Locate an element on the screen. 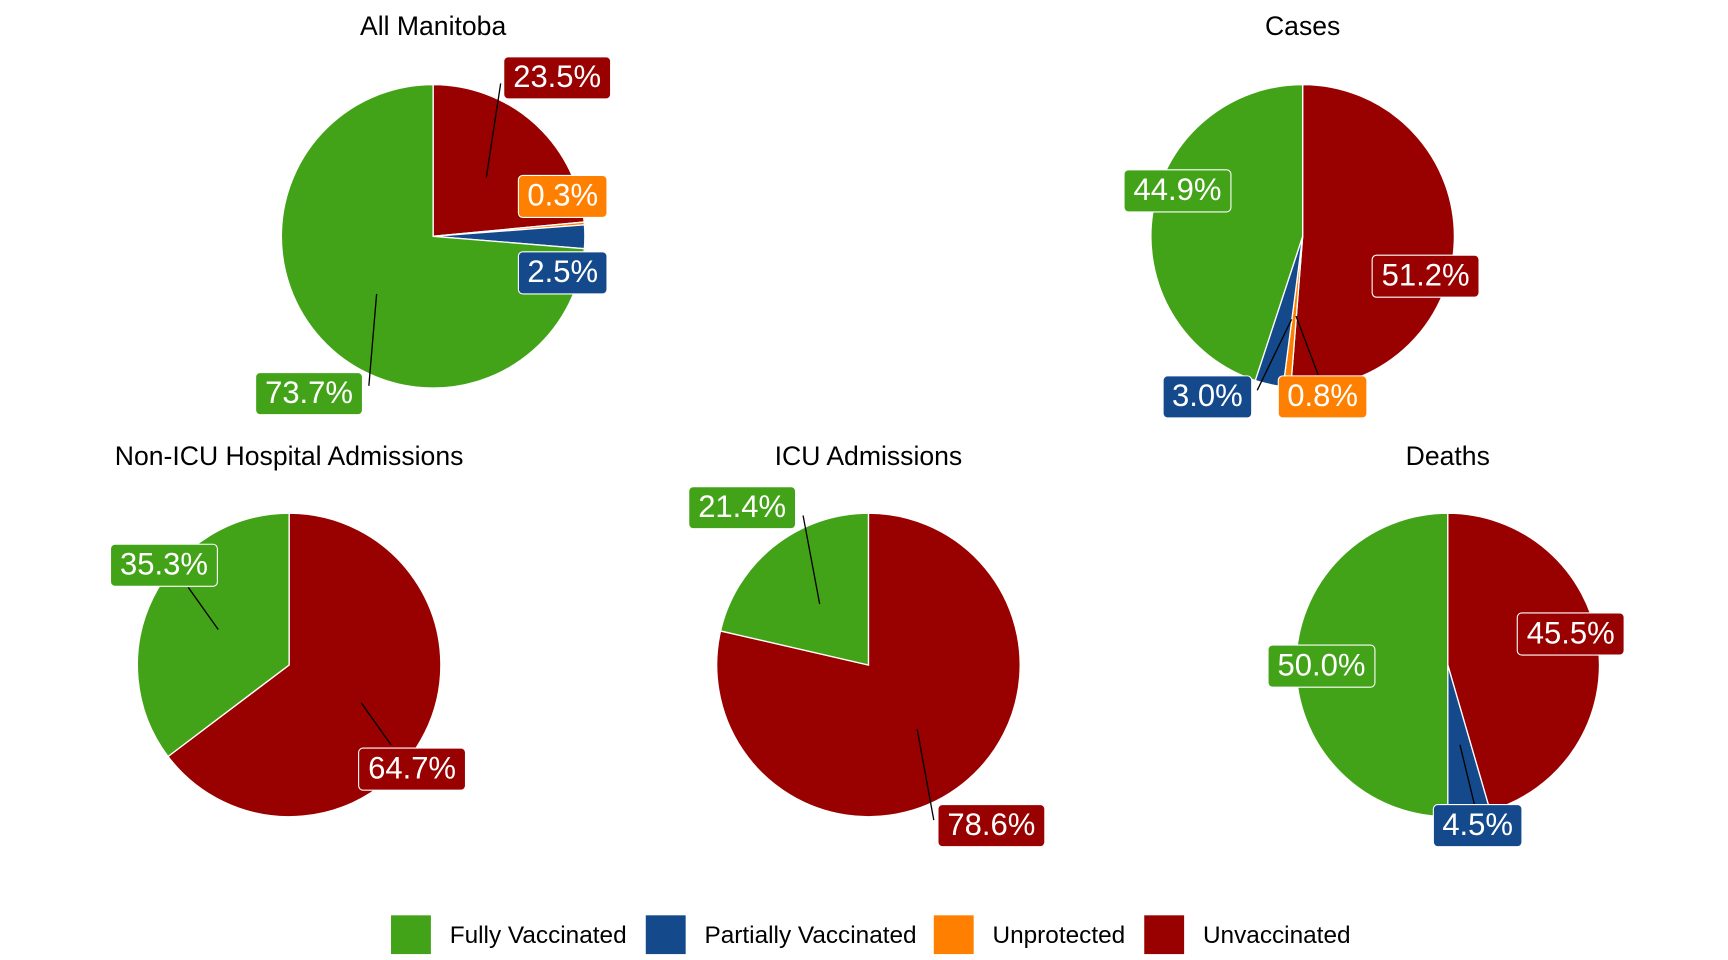 This screenshot has width=1728, height=960. pie-icu-admissions: ICU Admissions 78.6% 21.4% is located at coordinates (867, 644).